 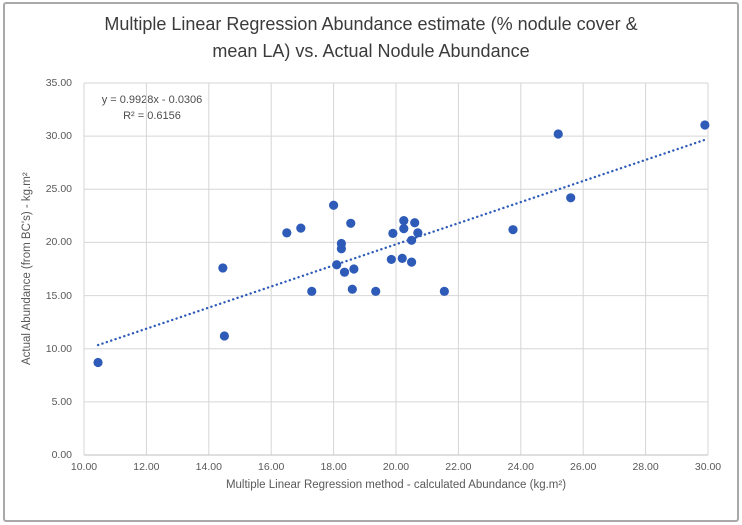 What do you see at coordinates (208, 467) in the screenshot?
I see `x-tick-label: 14.00` at bounding box center [208, 467].